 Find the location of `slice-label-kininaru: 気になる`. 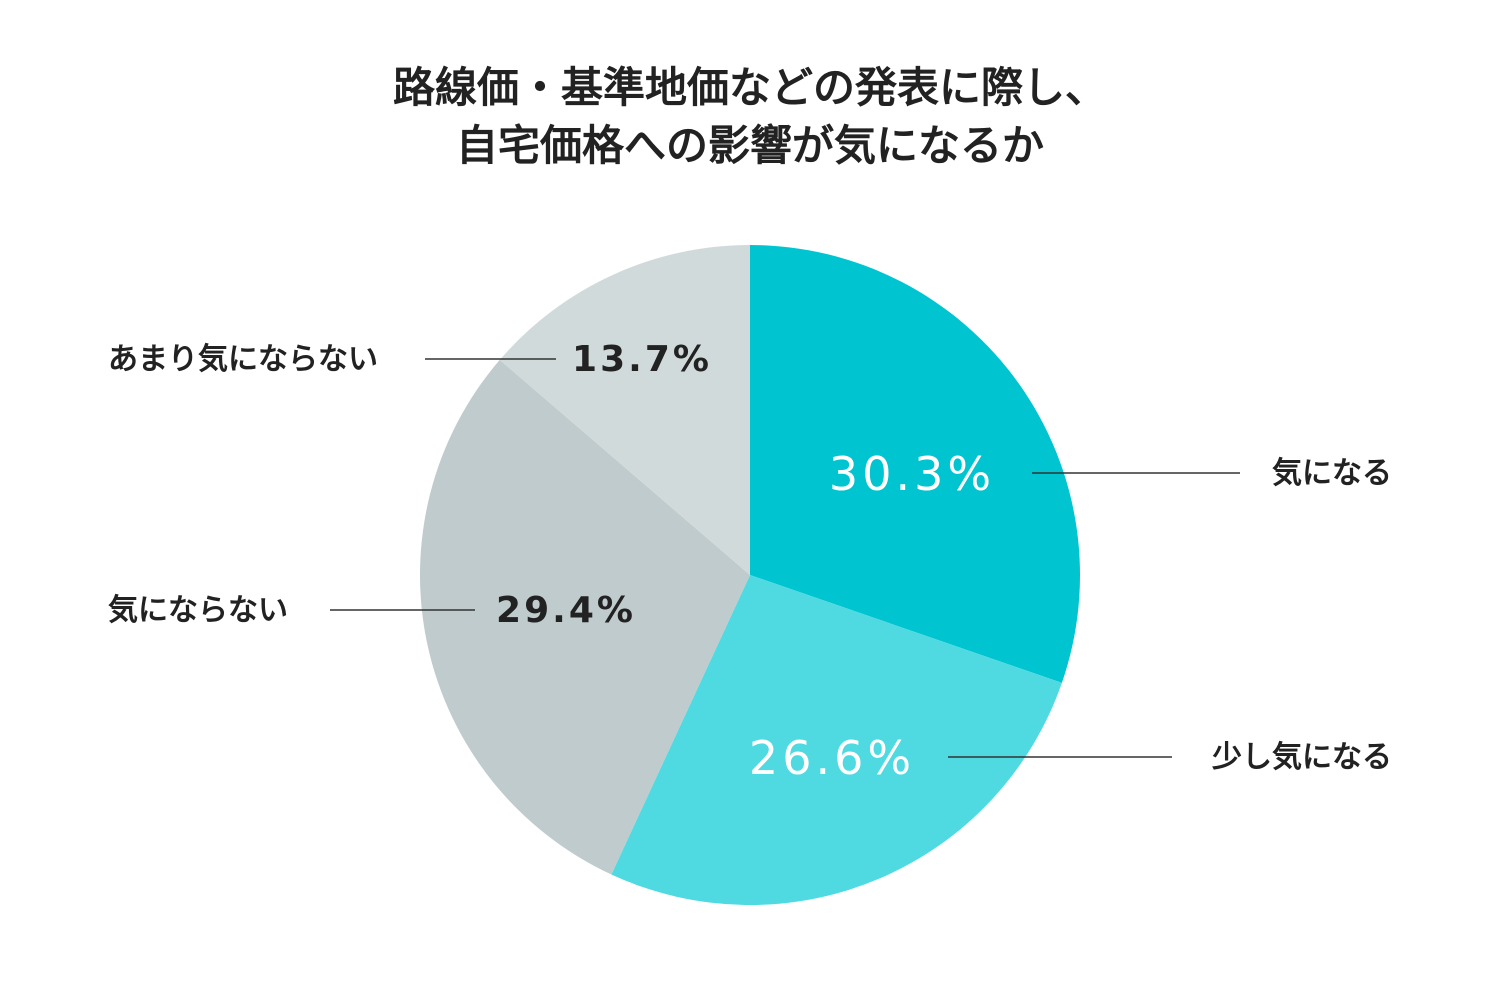

slice-label-kininaru: 気になる is located at coordinates (1332, 473).